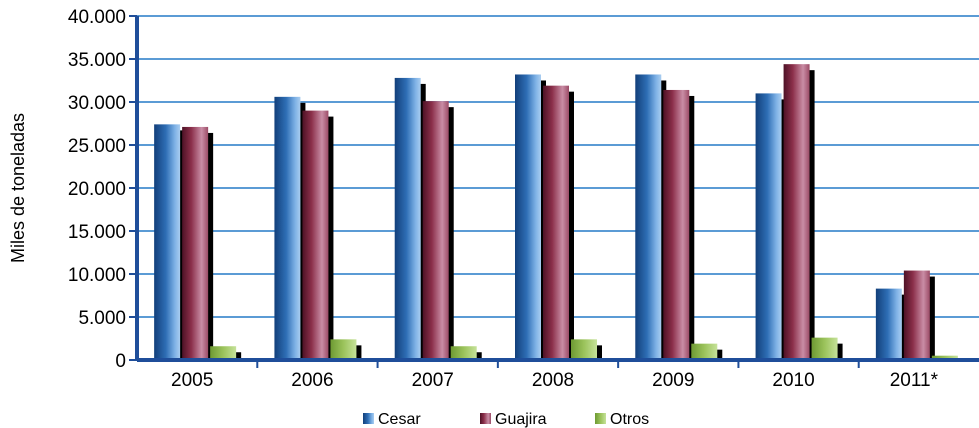 The width and height of the screenshot is (979, 428). I want to click on bar-otros-2007, so click(463, 353).